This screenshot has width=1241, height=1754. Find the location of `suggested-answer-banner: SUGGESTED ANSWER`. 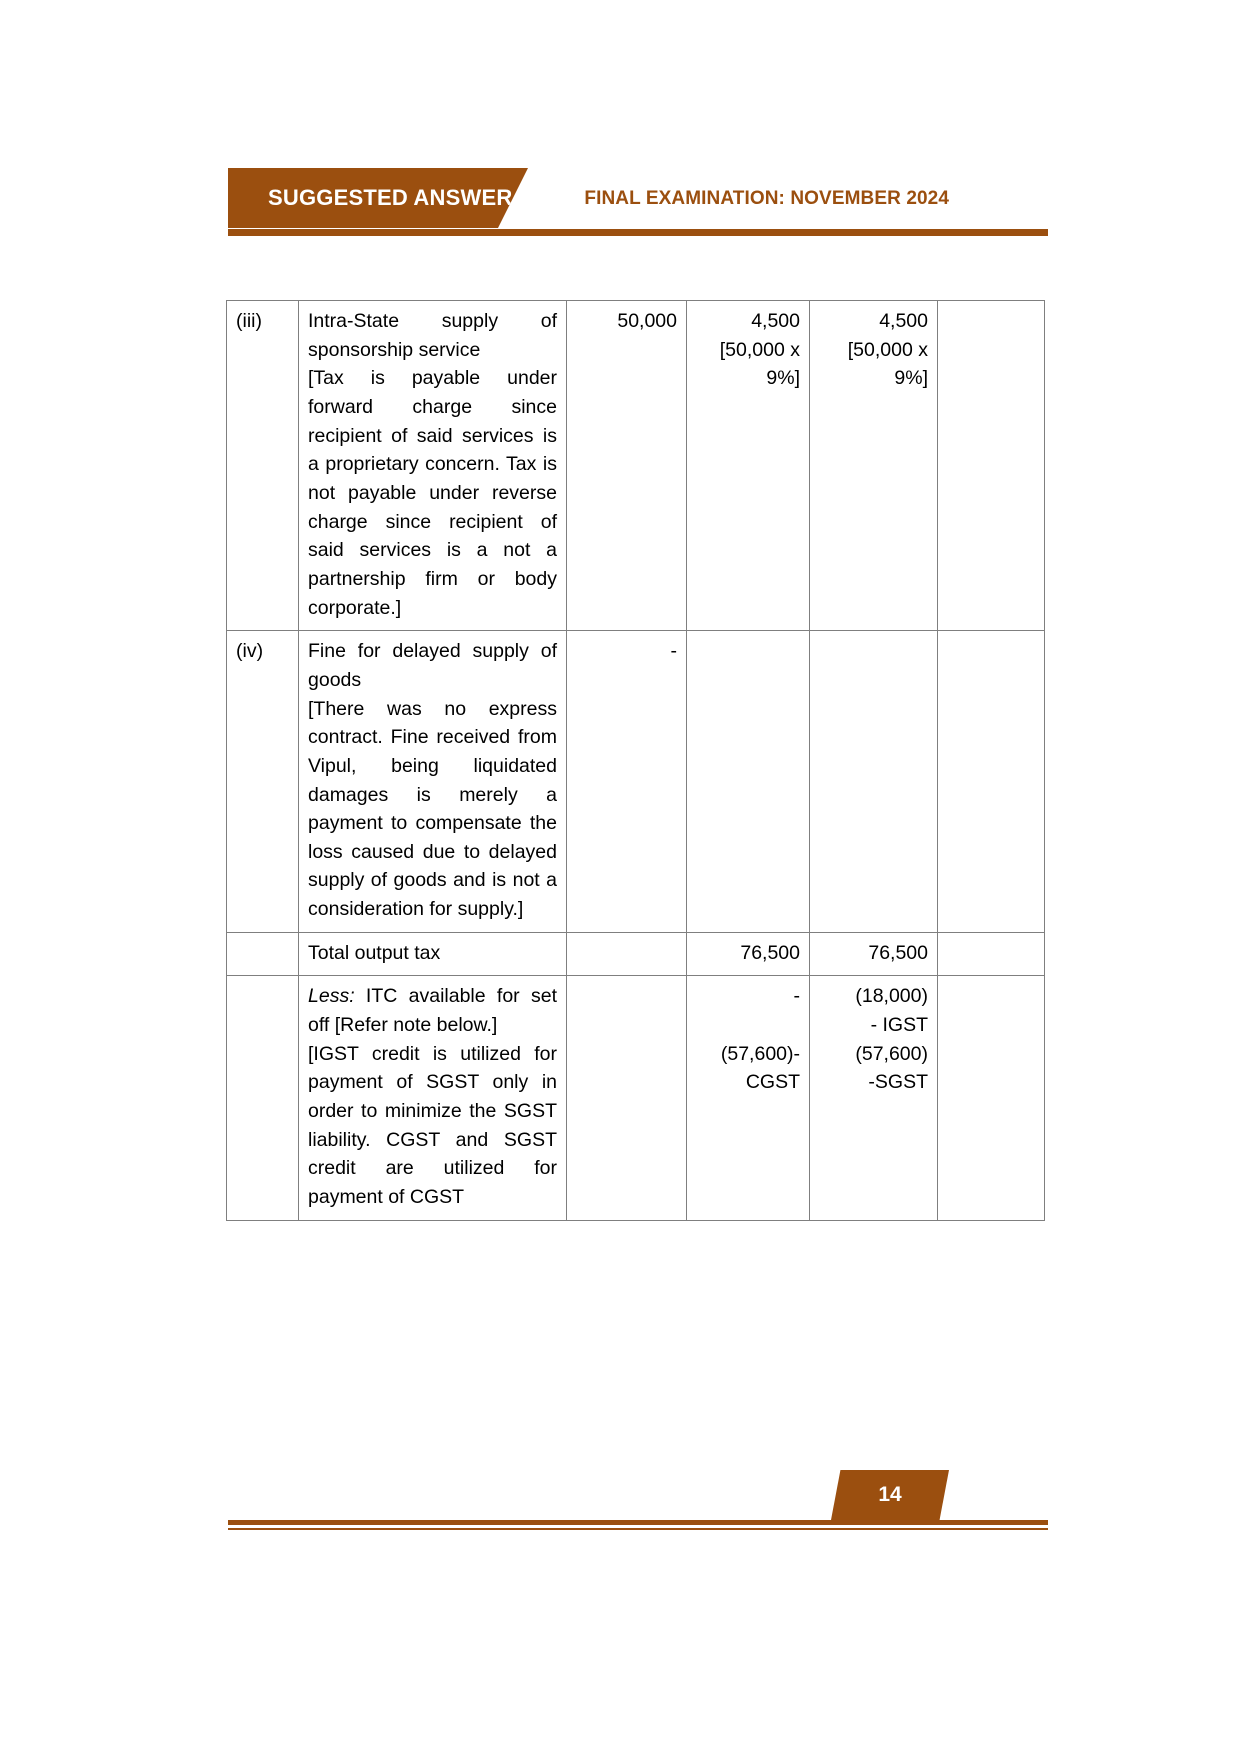

suggested-answer-banner: SUGGESTED ANSWER is located at coordinates (378, 198).